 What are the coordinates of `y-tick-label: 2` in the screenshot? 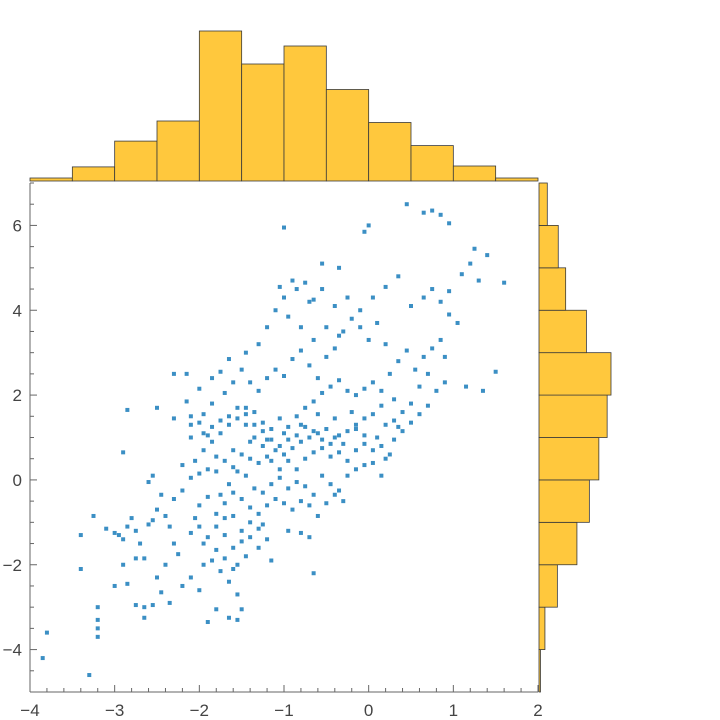 It's located at (17, 395).